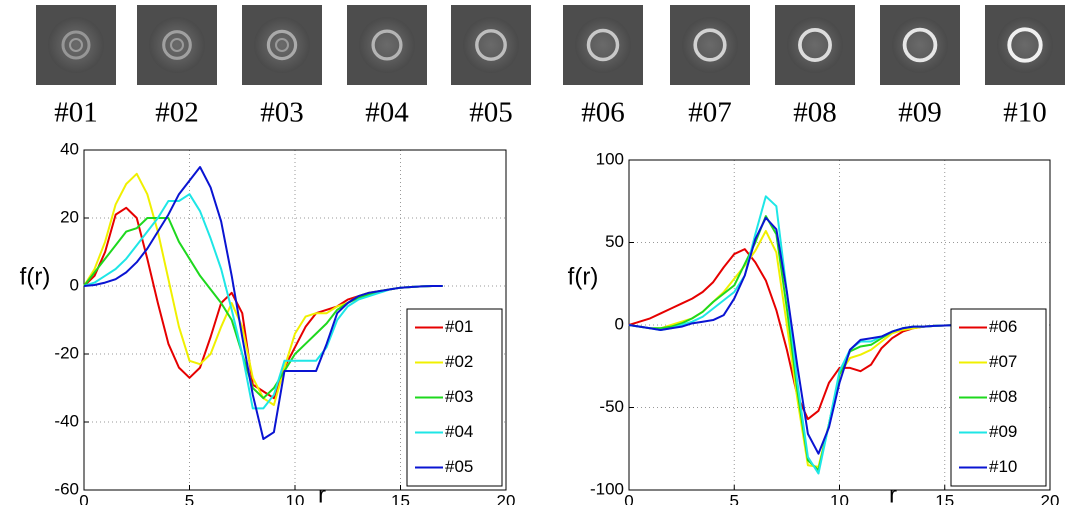  What do you see at coordinates (66, 420) in the screenshot?
I see `y-tick-label: -40` at bounding box center [66, 420].